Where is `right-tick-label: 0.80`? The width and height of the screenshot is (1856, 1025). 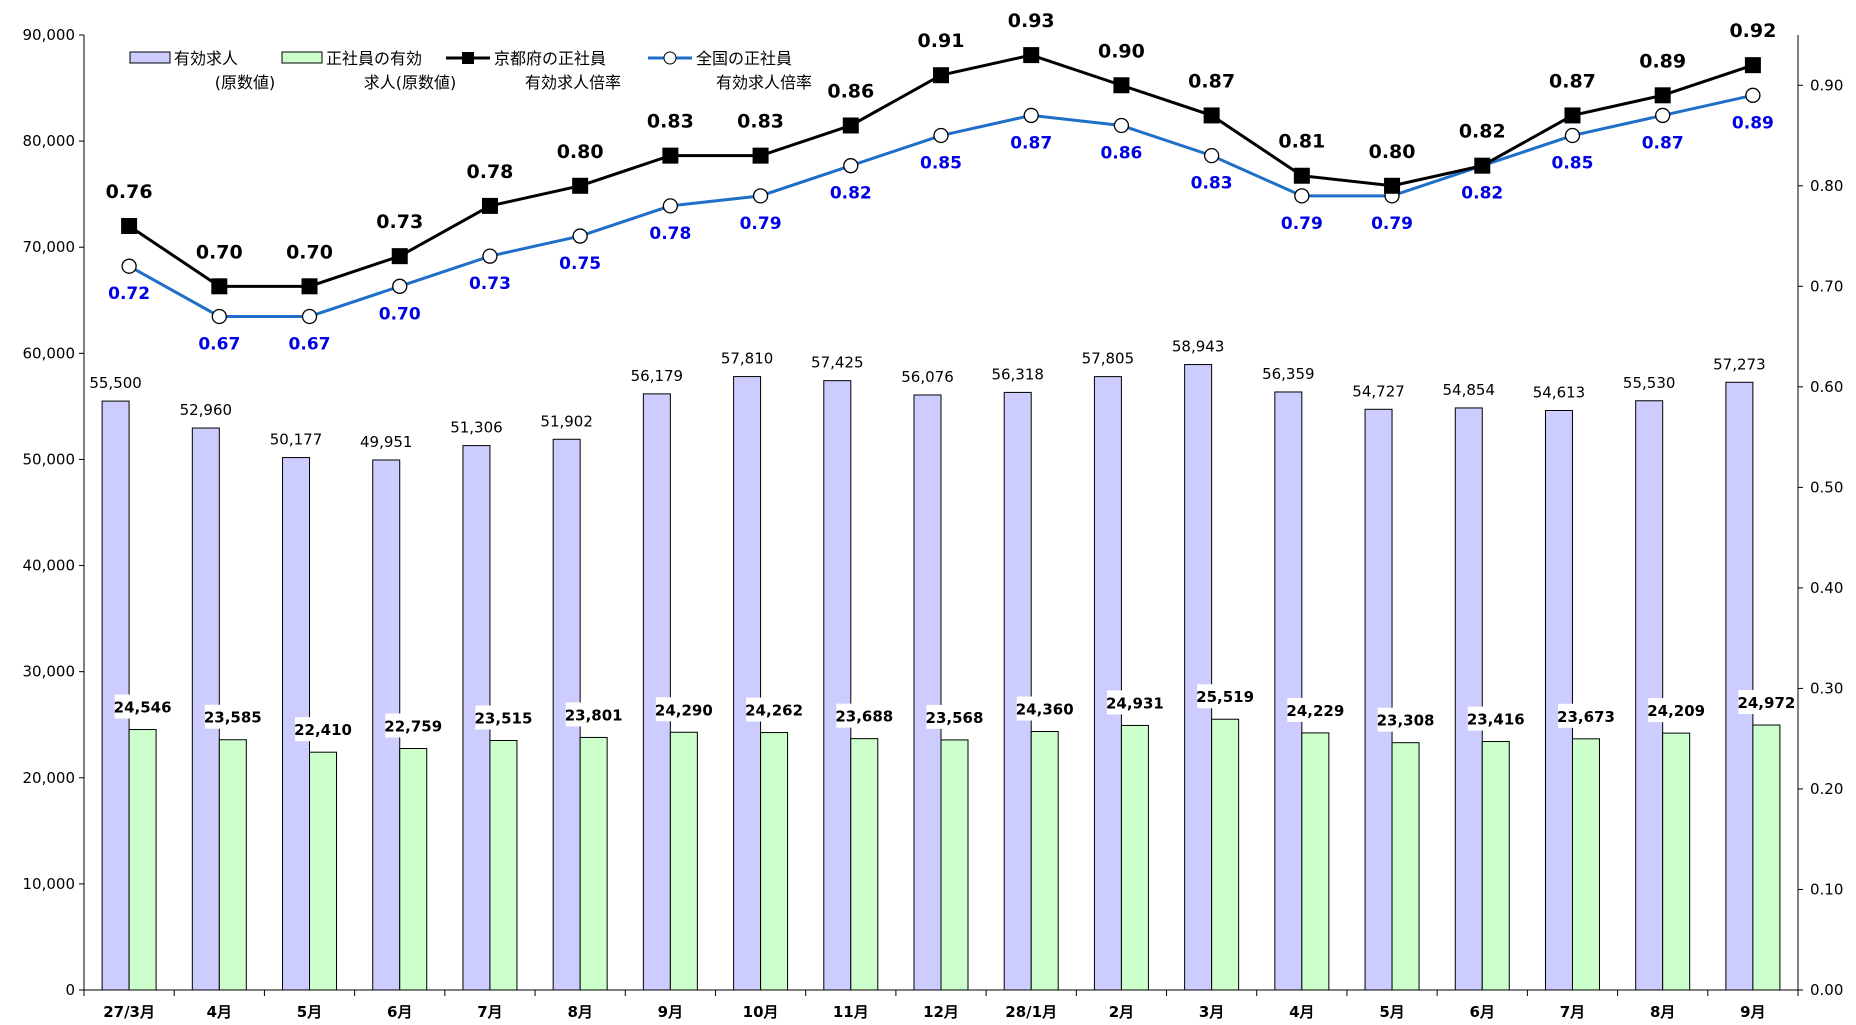 right-tick-label: 0.80 is located at coordinates (1826, 186).